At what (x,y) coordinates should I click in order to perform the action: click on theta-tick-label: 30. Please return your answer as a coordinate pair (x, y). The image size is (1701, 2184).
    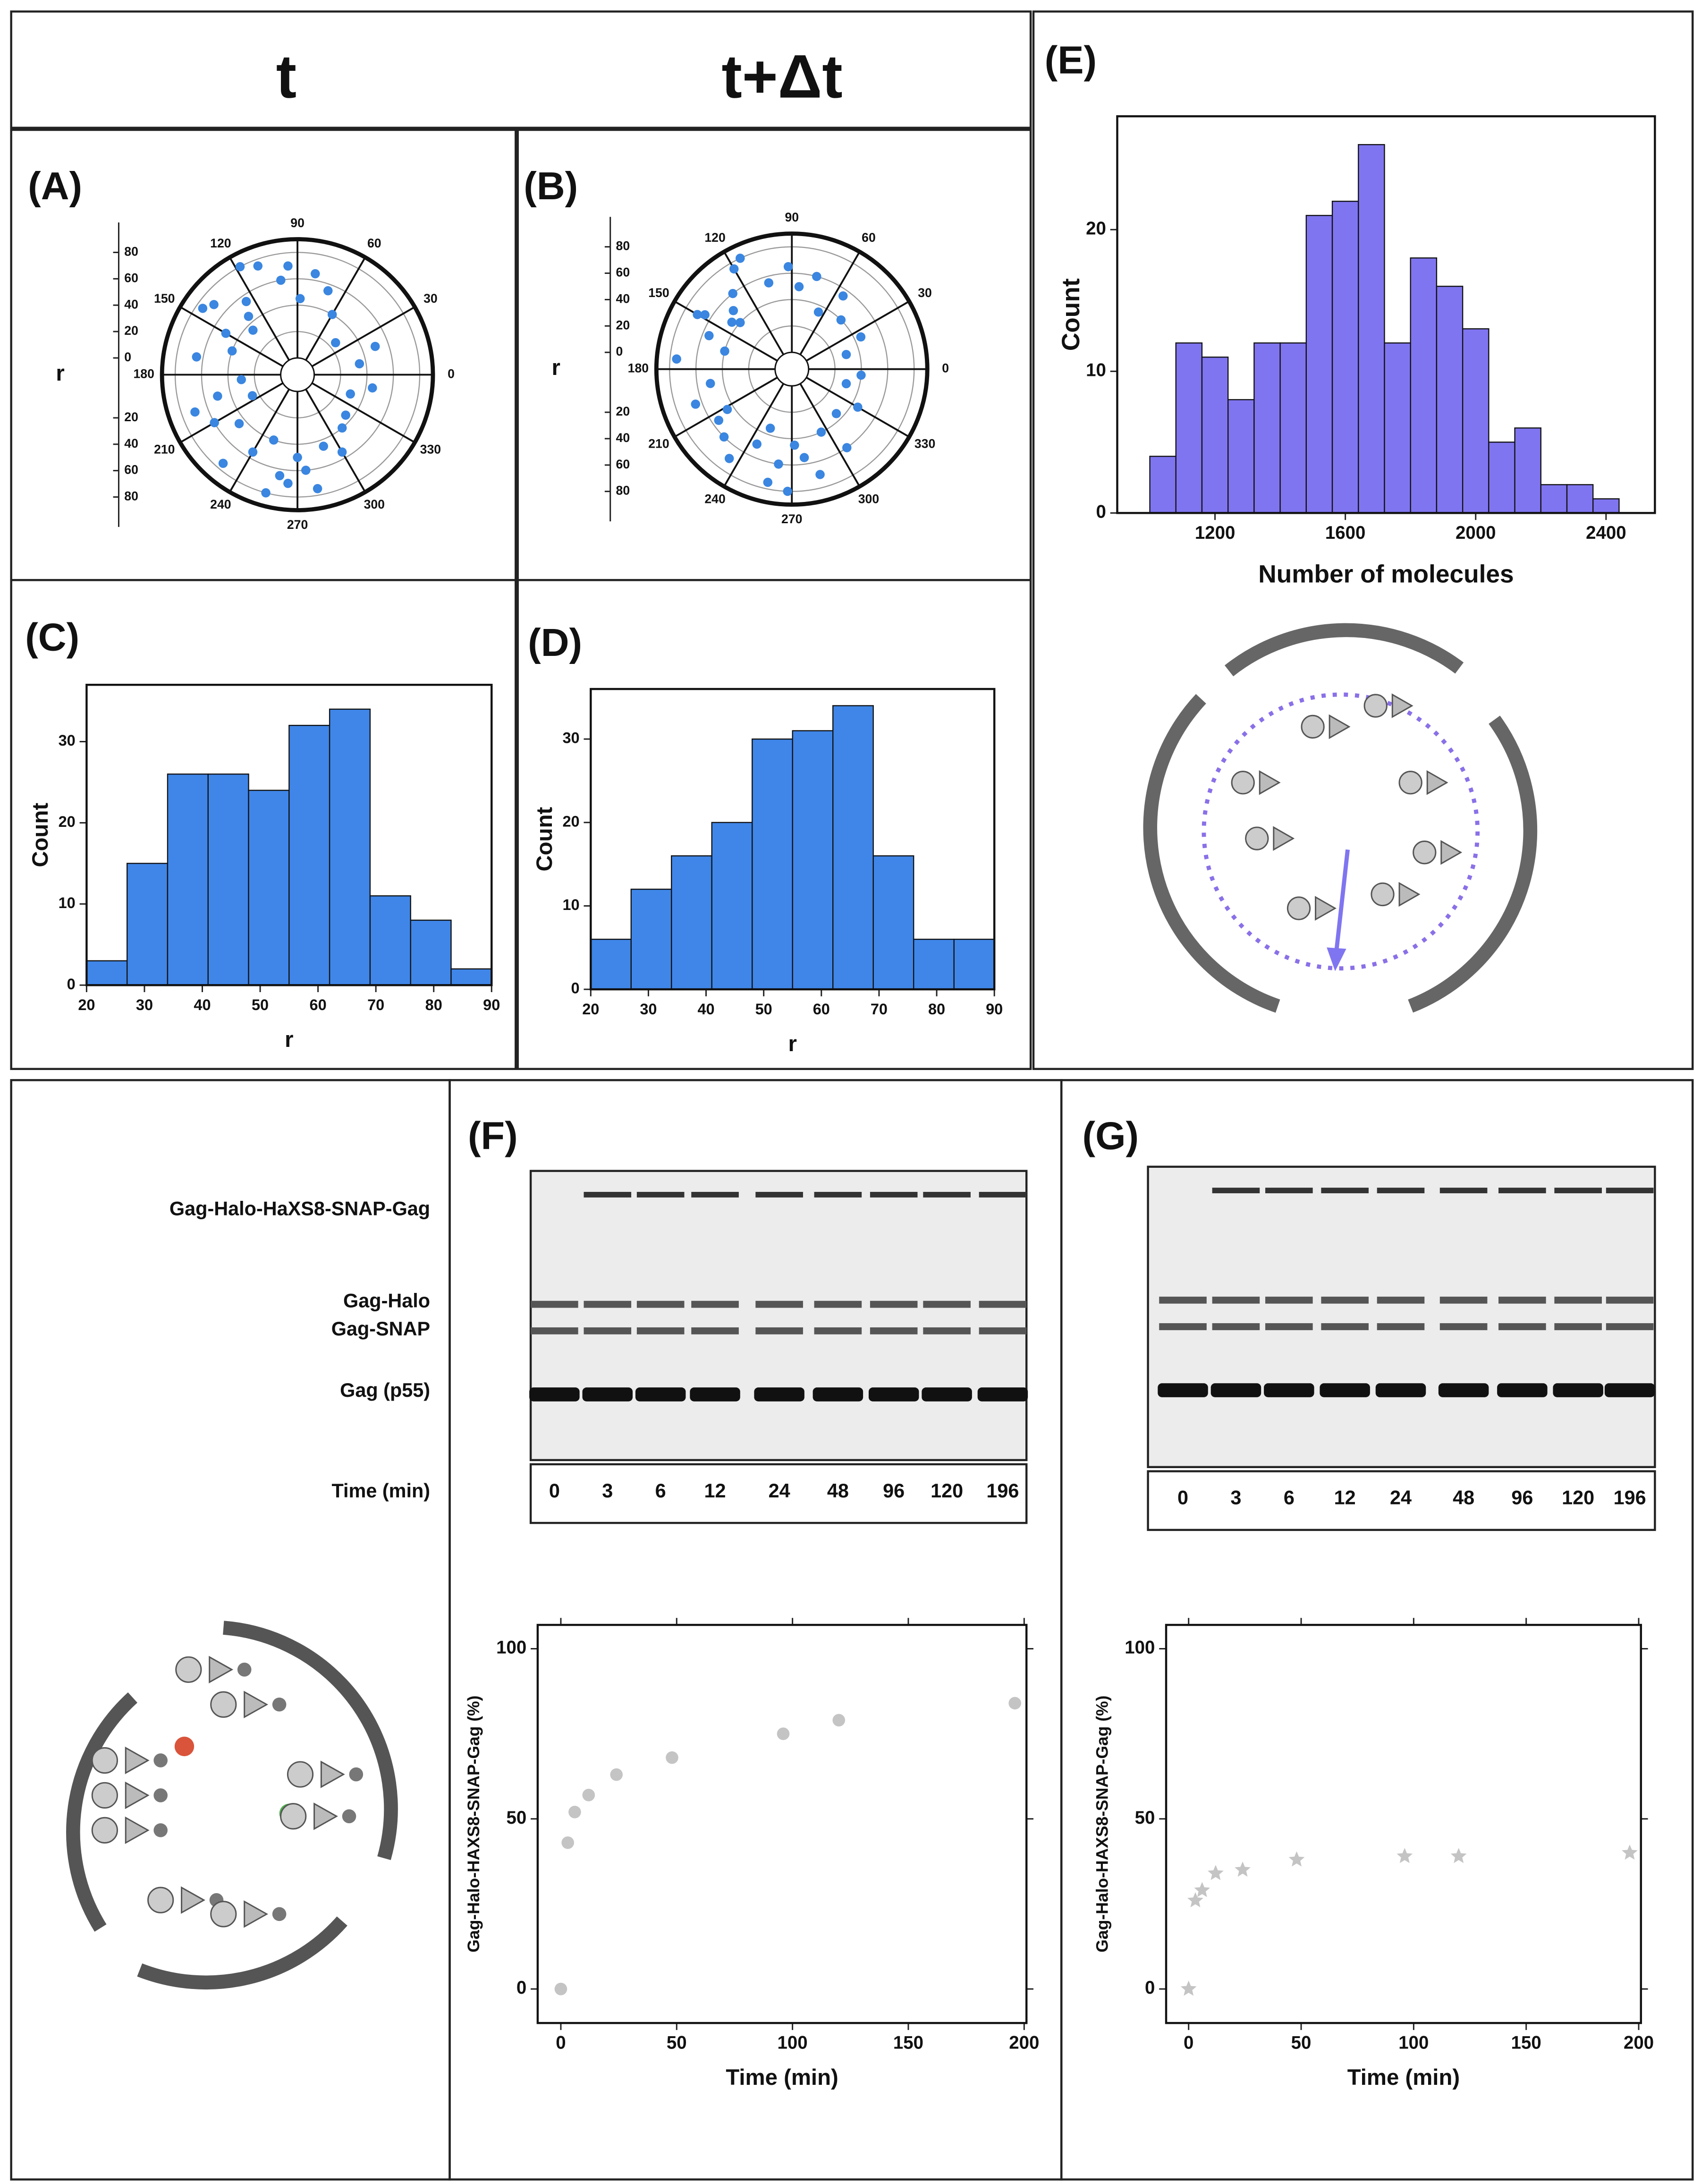
    Looking at the image, I should click on (925, 293).